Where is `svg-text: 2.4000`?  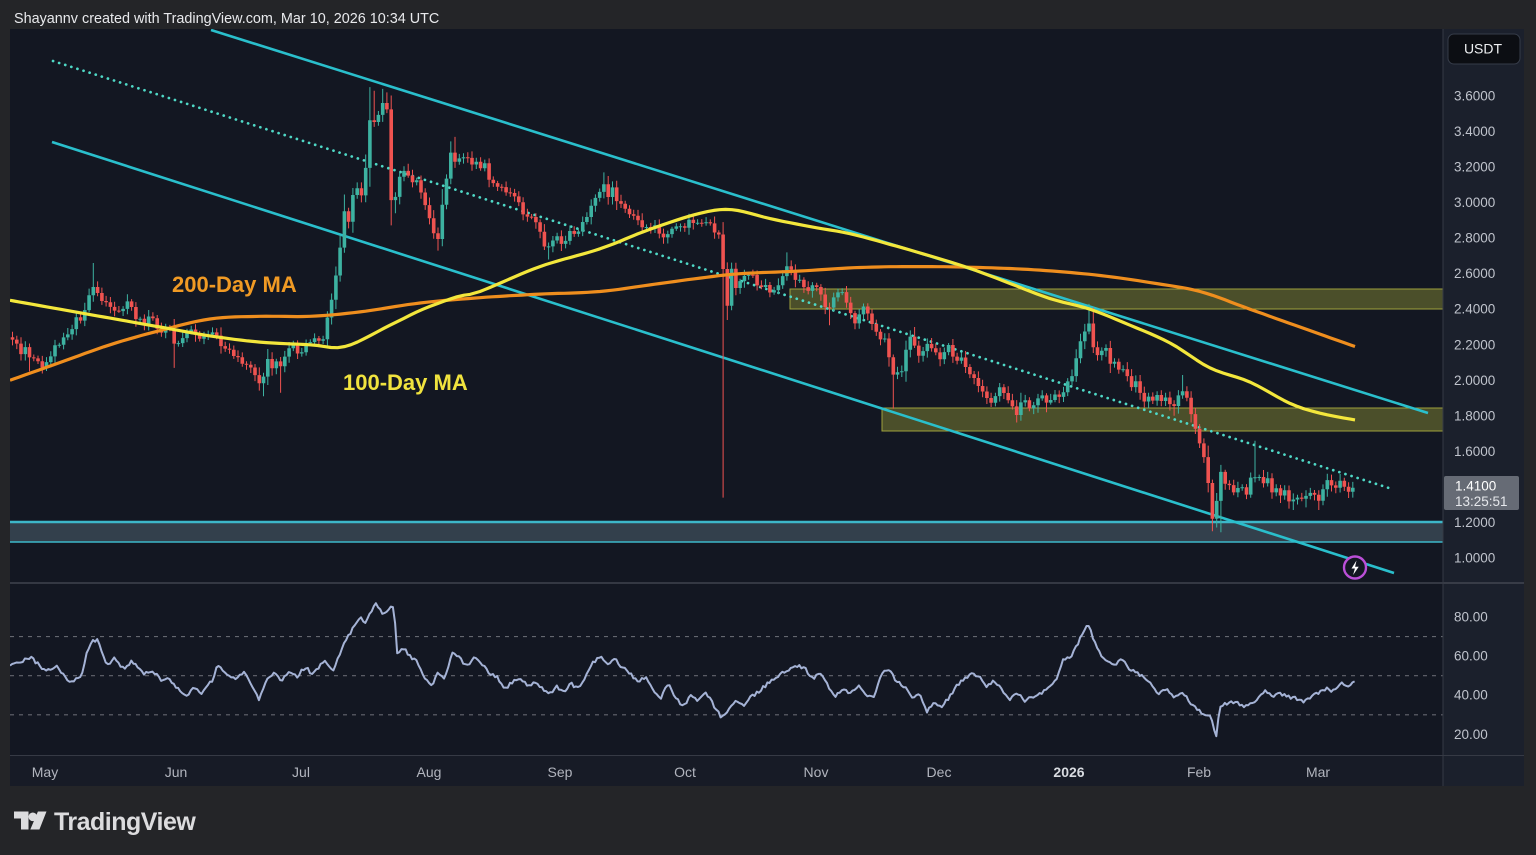
svg-text: 2.4000 is located at coordinates (1474, 309).